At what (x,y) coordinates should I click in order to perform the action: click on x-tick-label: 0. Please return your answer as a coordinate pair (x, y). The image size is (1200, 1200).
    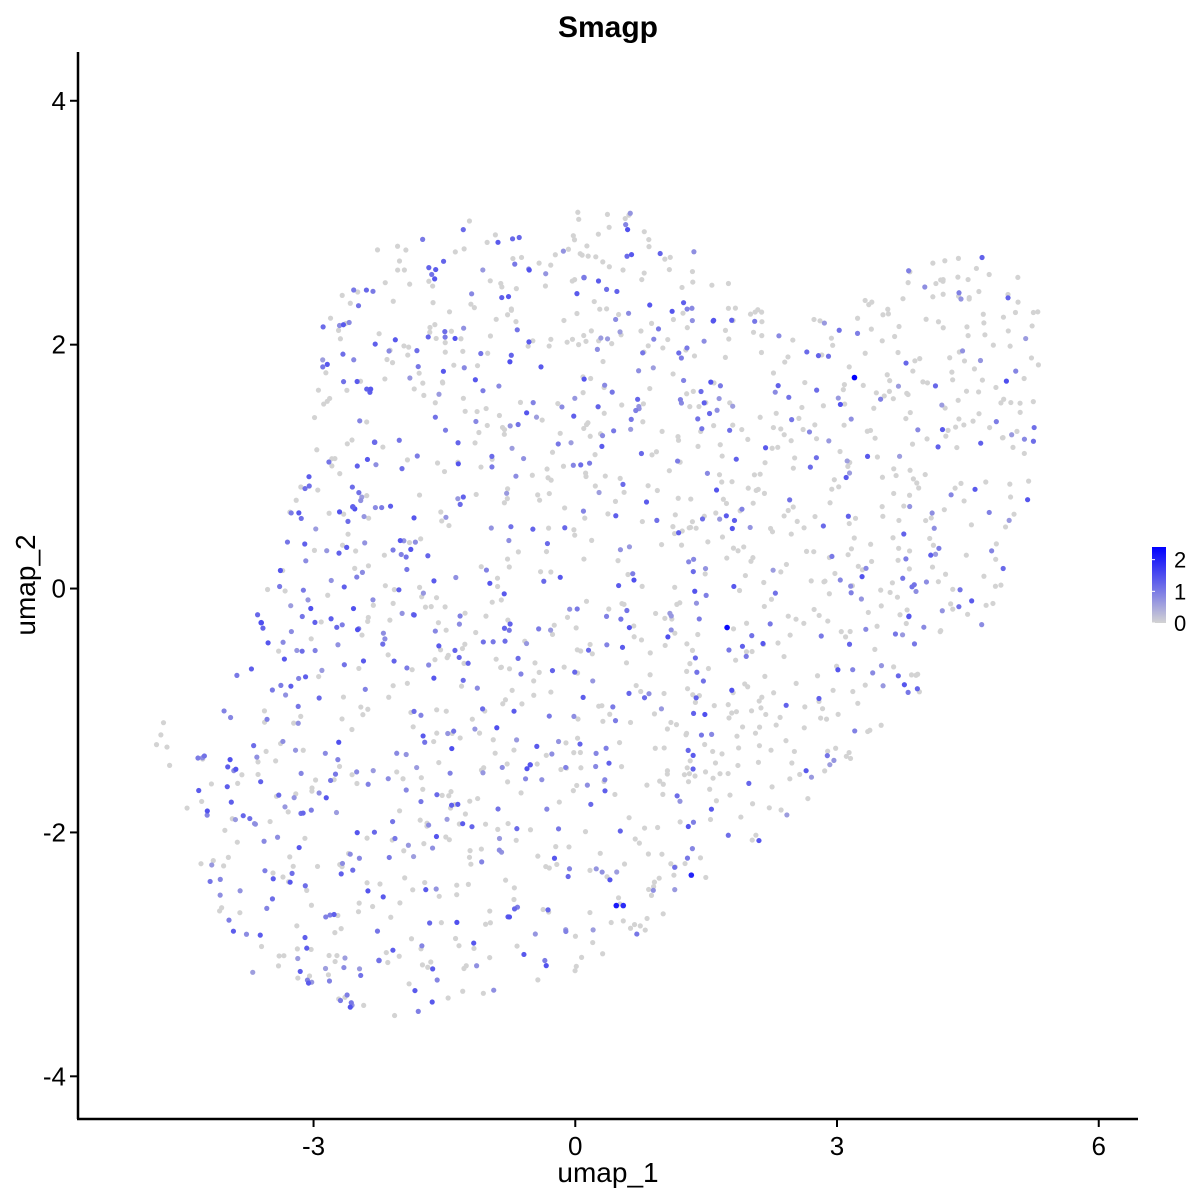
    Looking at the image, I should click on (575, 1146).